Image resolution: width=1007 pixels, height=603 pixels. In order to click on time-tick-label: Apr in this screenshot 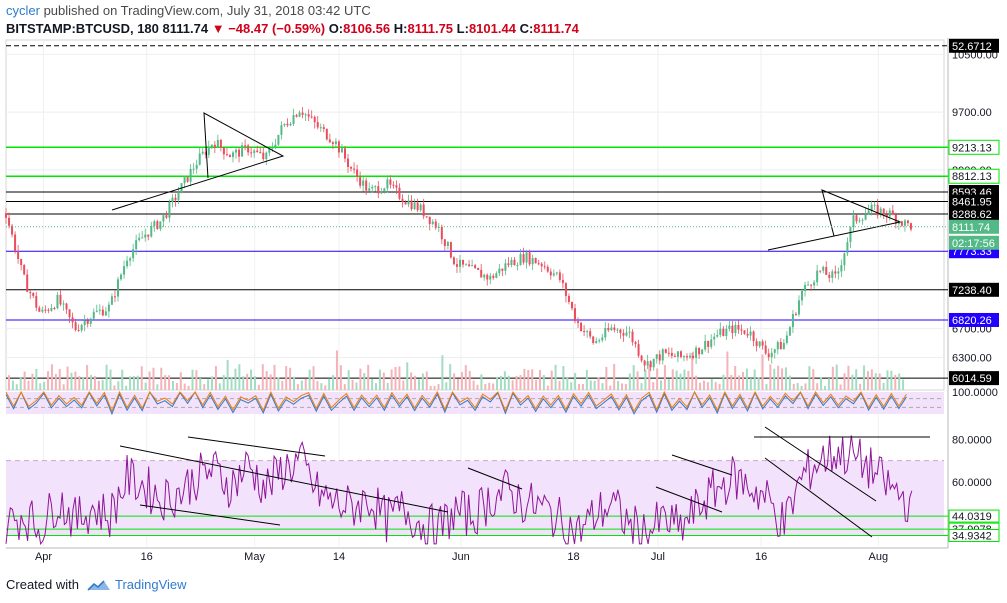, I will do `click(43, 557)`.